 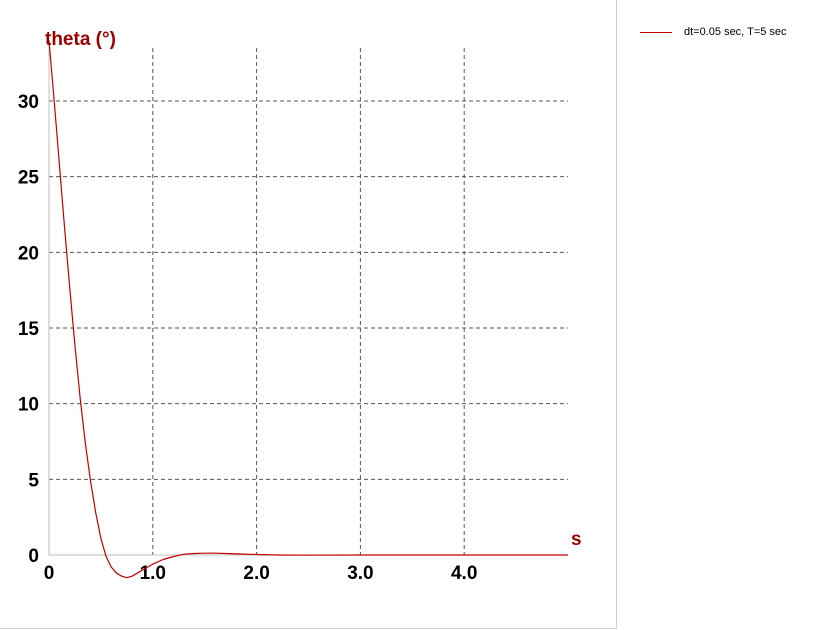 I want to click on y-tick-label-15: 15, so click(x=29, y=329).